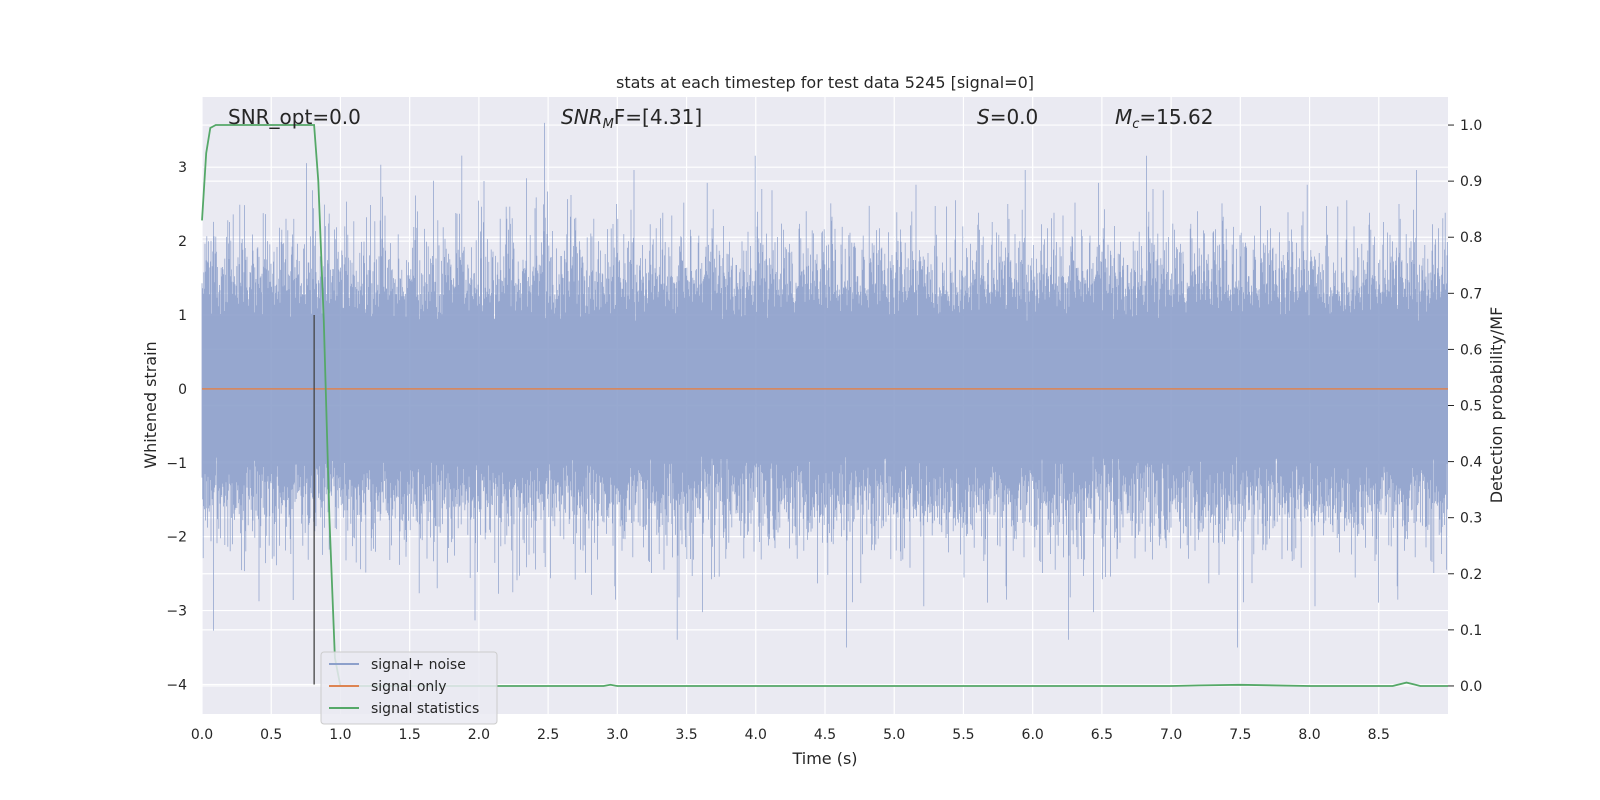 The width and height of the screenshot is (1600, 800). What do you see at coordinates (479, 735) in the screenshot?
I see `x-tick-label: 2.0` at bounding box center [479, 735].